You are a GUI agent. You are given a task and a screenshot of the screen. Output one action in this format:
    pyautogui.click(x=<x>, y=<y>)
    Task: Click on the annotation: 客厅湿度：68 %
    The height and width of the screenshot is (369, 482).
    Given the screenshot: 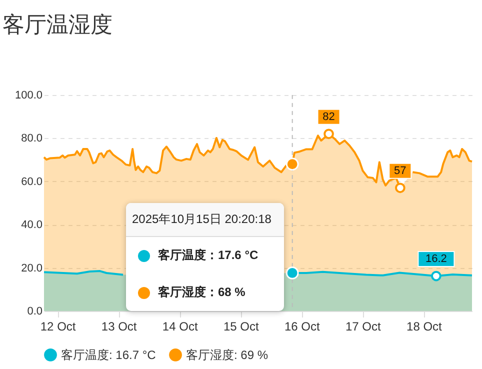 What is the action you would take?
    pyautogui.click(x=202, y=292)
    